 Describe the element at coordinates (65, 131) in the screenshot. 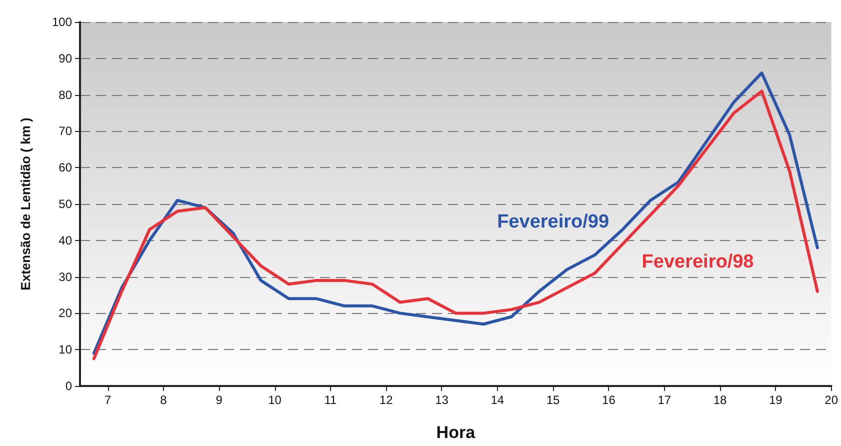

I see `y-tick-label: 70` at that location.